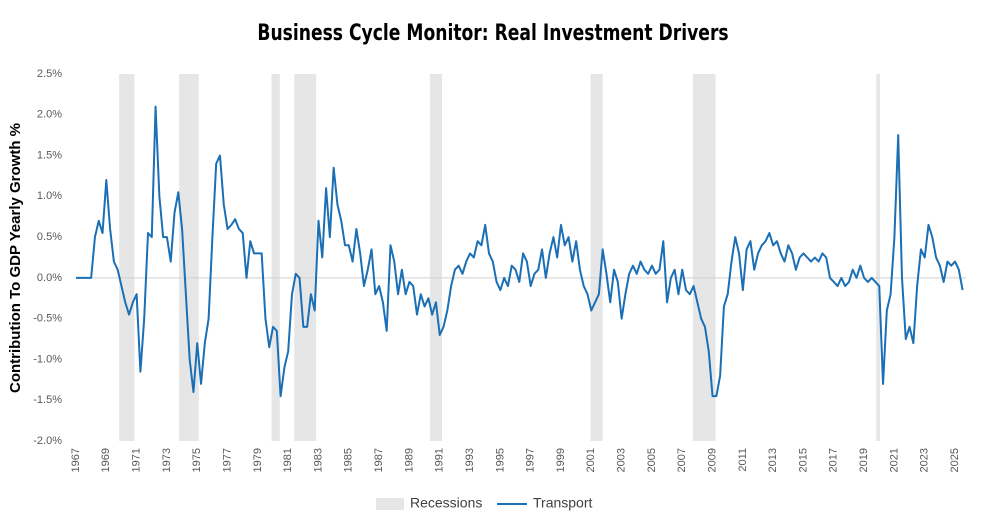 This screenshot has width=986, height=530. Describe the element at coordinates (470, 460) in the screenshot. I see `x-tick-label: 1993` at that location.